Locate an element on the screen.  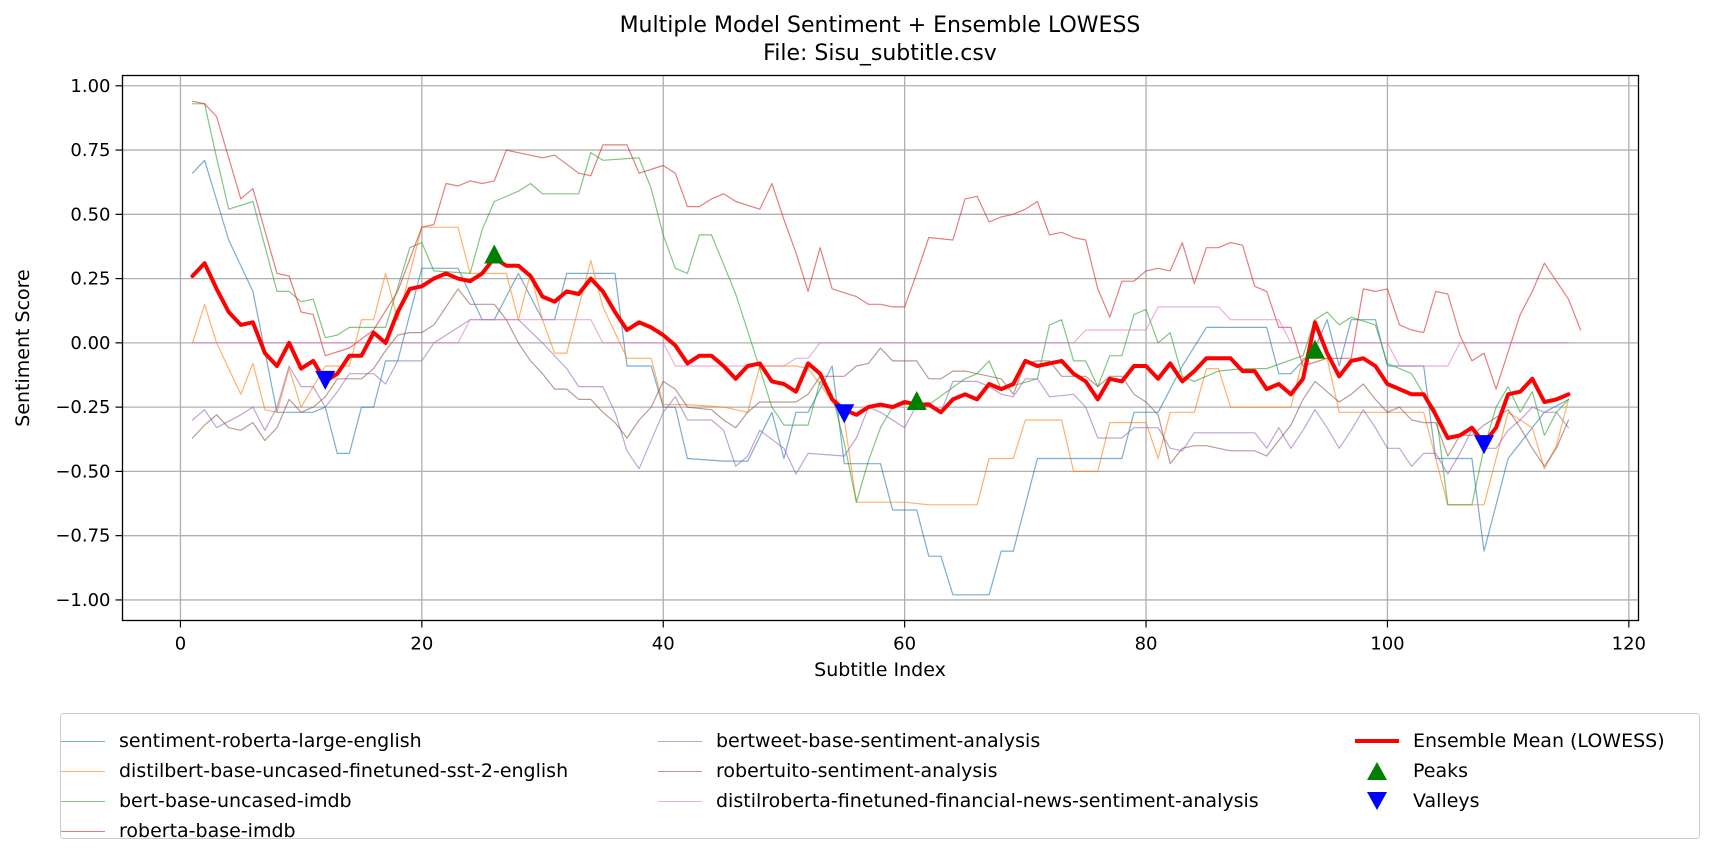
x-tick-label: 60 is located at coordinates (904, 644).